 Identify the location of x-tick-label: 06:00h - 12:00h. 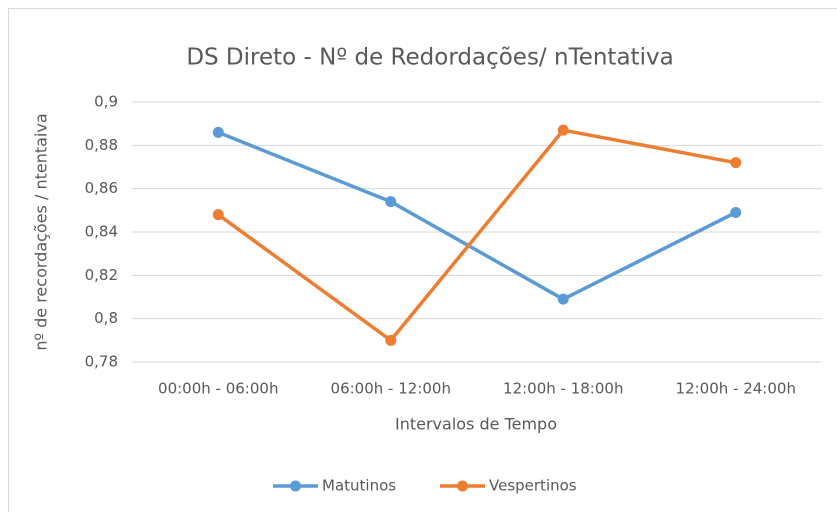
(391, 389).